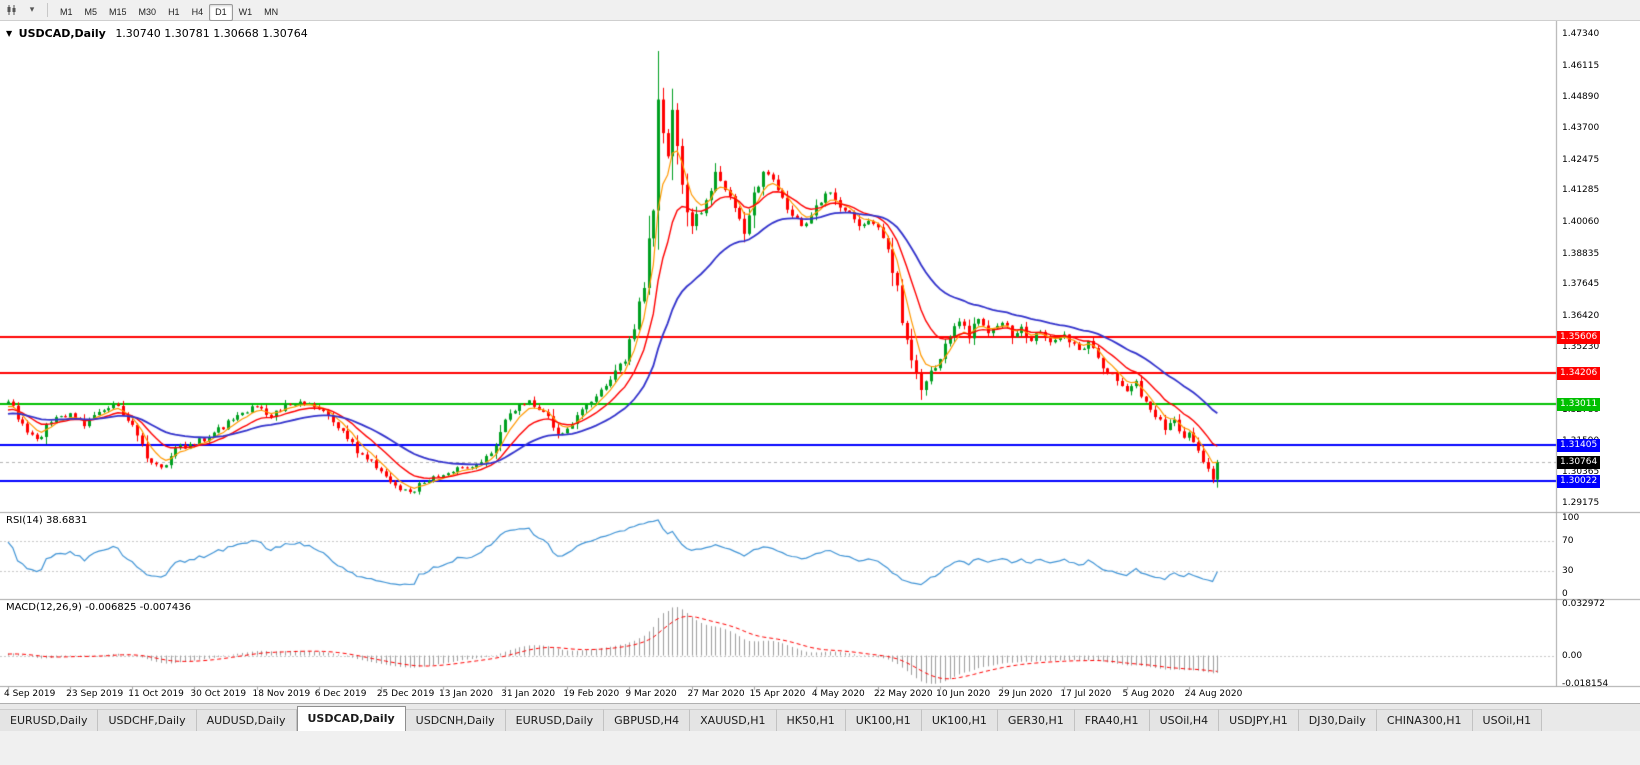 The width and height of the screenshot is (1640, 765). Describe the element at coordinates (903, 694) in the screenshot. I see `date-axis-label: 22 May 2020` at that location.